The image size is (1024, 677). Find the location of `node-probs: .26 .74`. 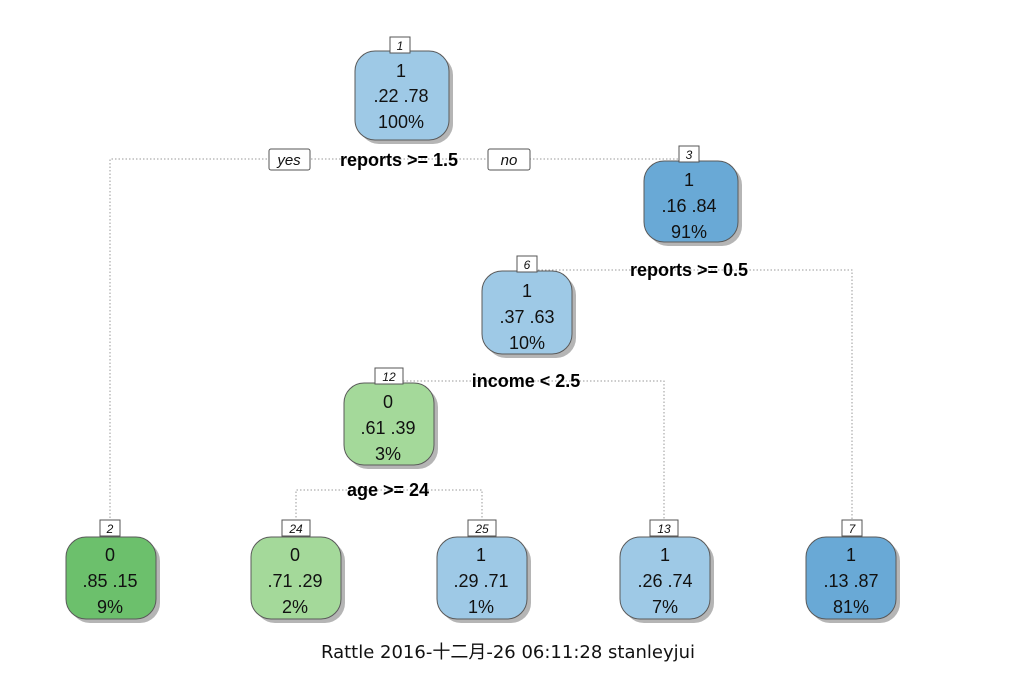

node-probs: .26 .74 is located at coordinates (664, 581).